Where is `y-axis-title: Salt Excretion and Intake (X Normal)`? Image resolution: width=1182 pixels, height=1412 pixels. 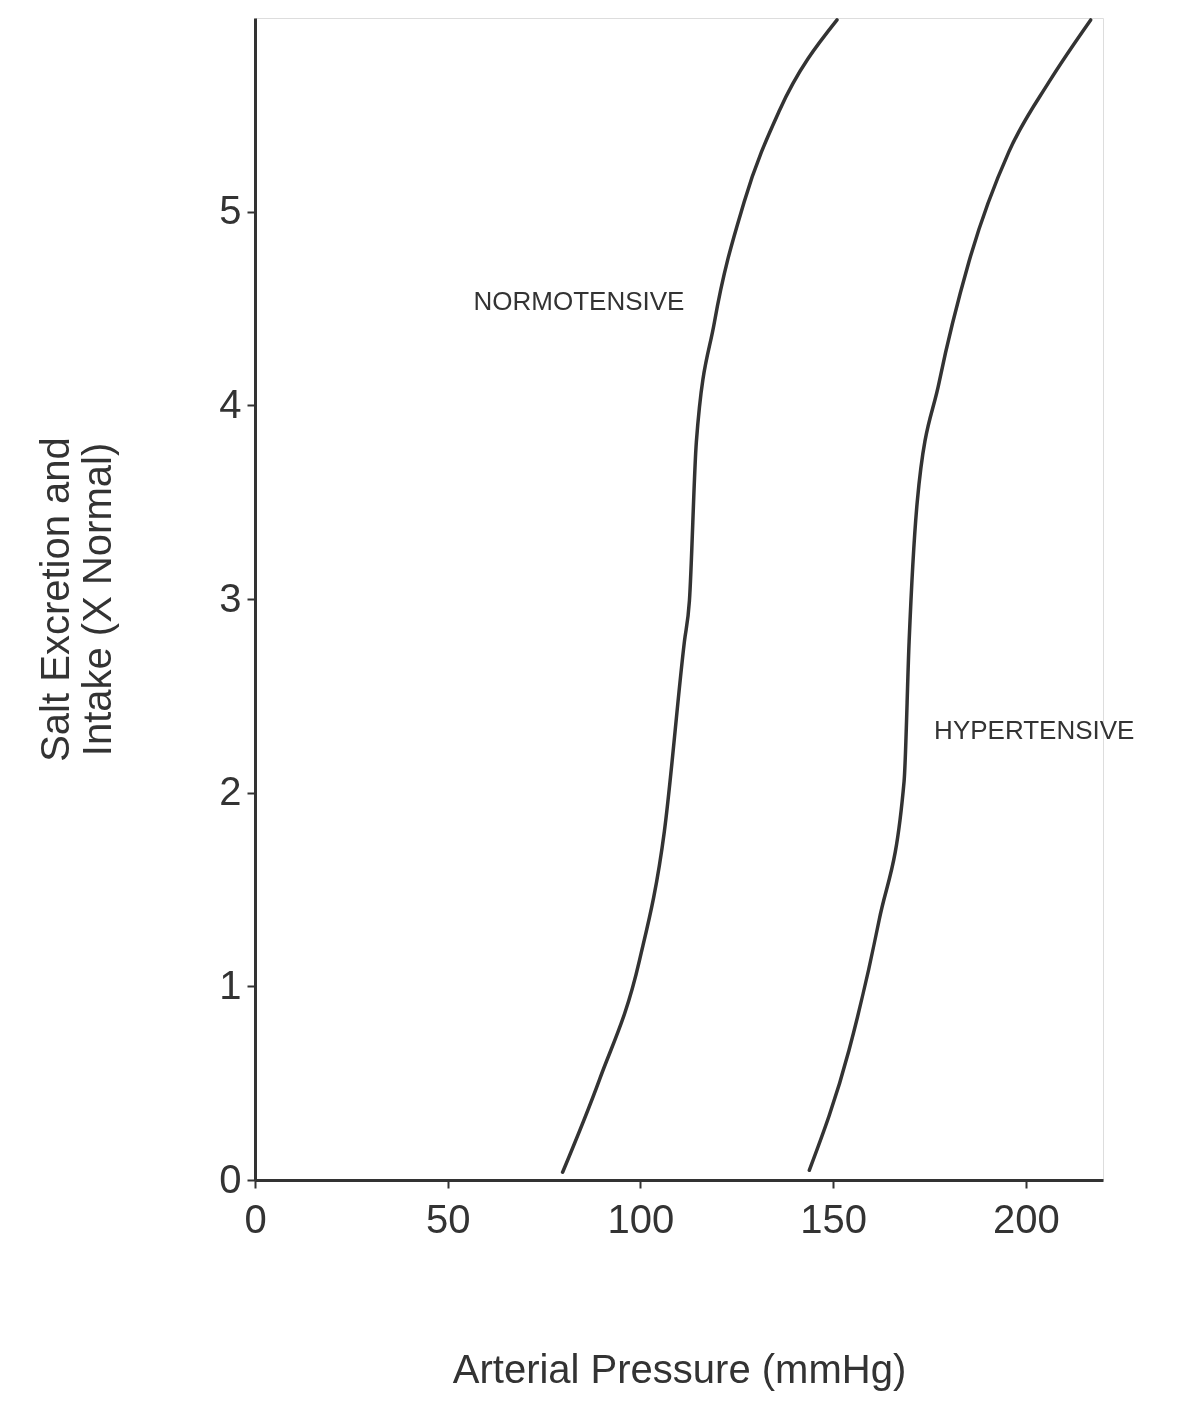 y-axis-title: Salt Excretion and Intake (X Normal) is located at coordinates (76, 599).